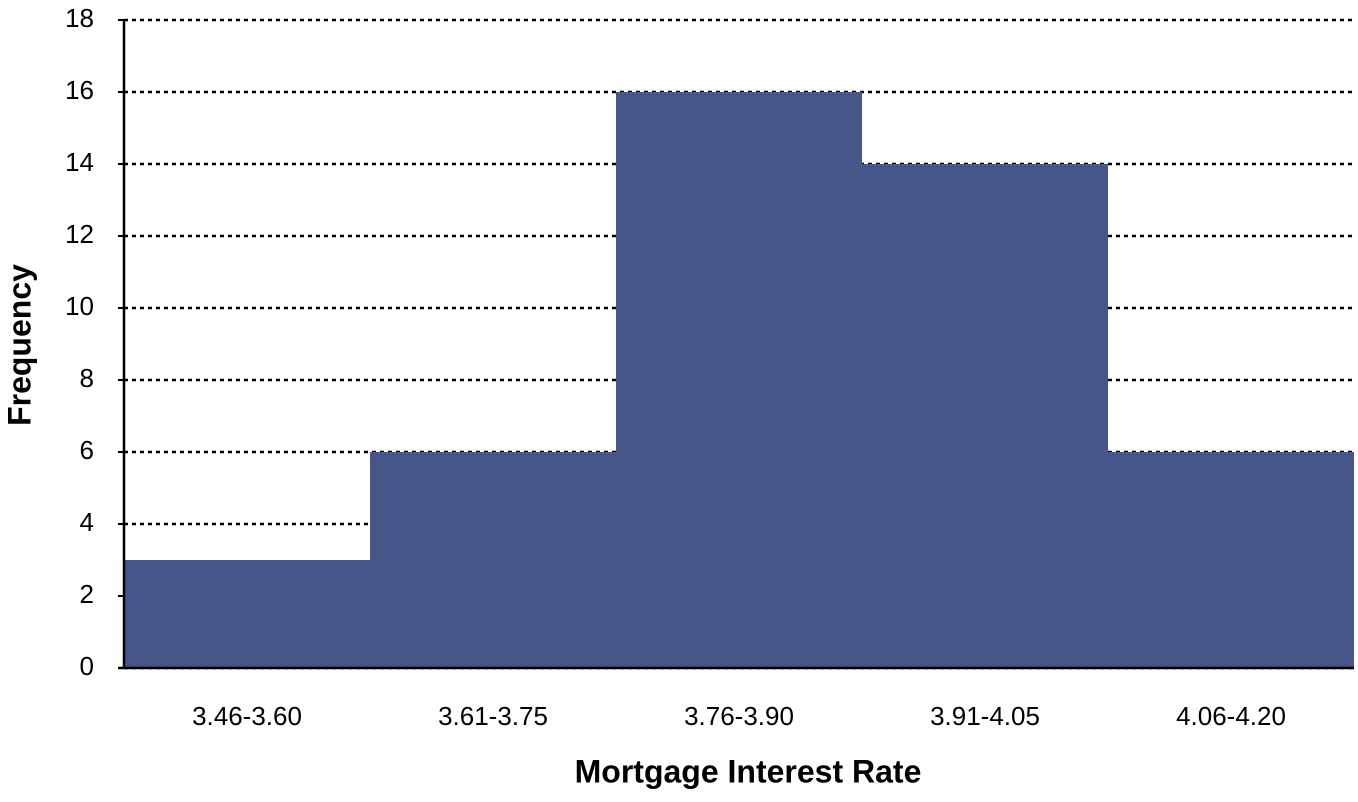 This screenshot has height=802, width=1358. I want to click on x-tick-label: 3.91-4.05, so click(985, 716).